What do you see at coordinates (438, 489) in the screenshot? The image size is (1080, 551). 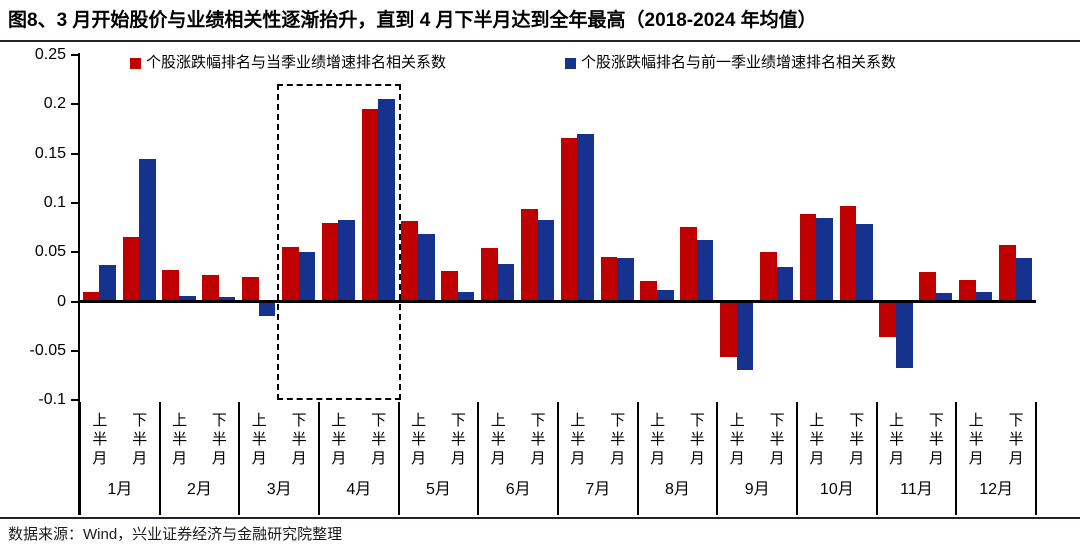 I see `x-month-label: 5月` at bounding box center [438, 489].